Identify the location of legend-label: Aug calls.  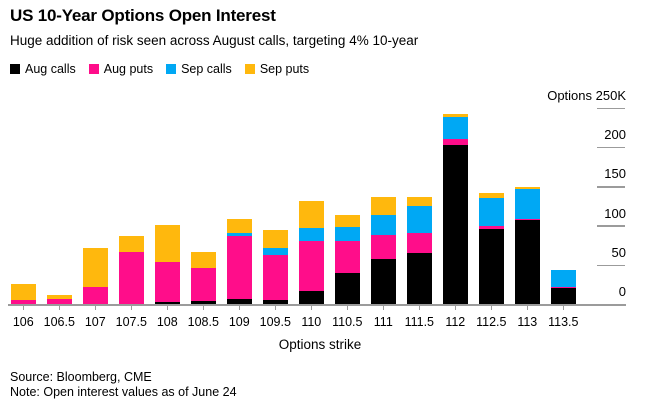
(50, 69).